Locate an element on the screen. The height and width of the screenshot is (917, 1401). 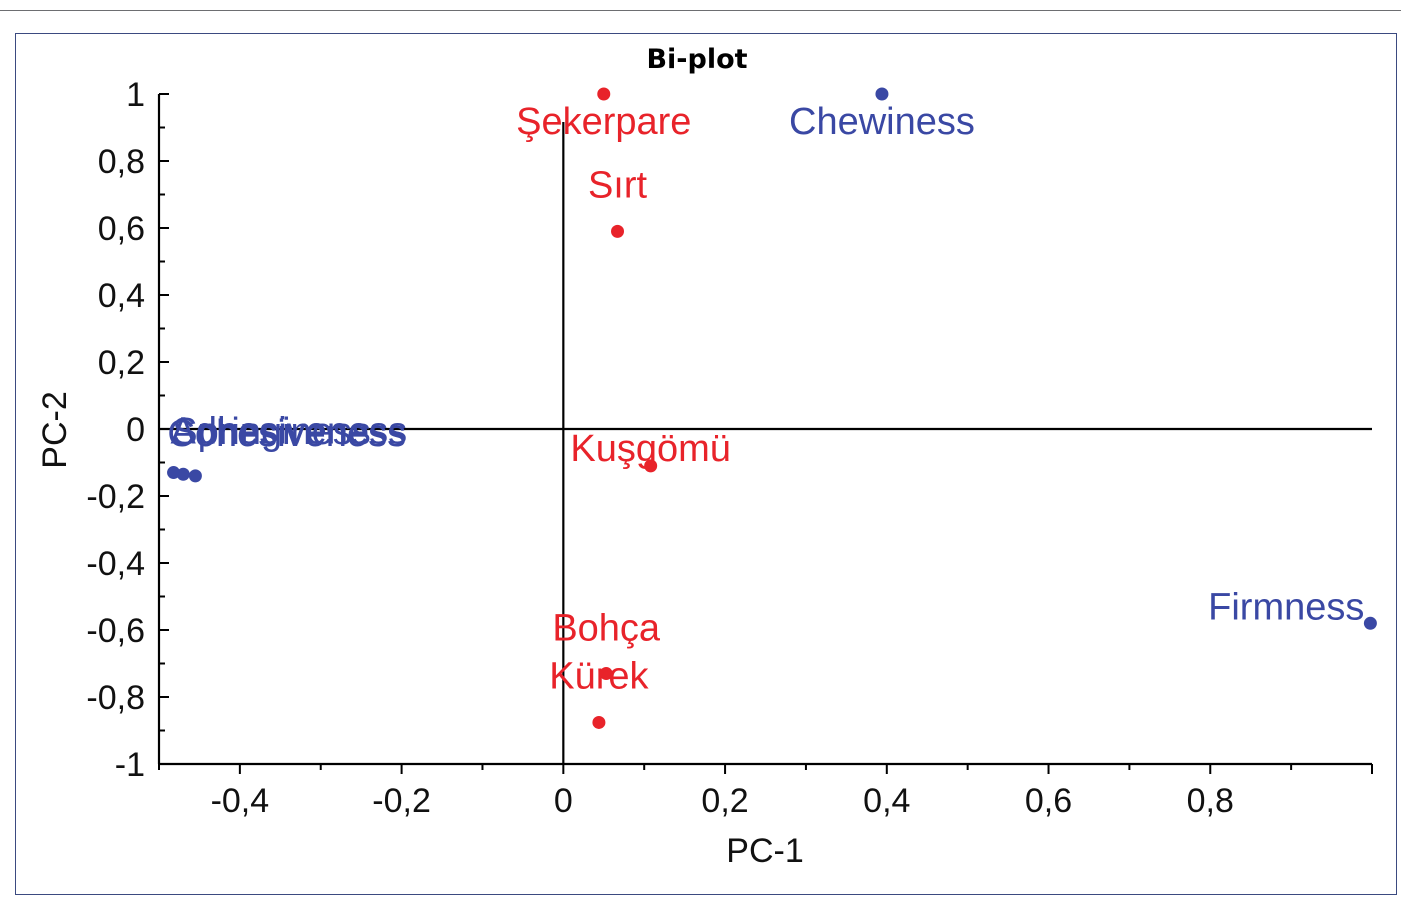
point-adhesiveness is located at coordinates (174, 473).